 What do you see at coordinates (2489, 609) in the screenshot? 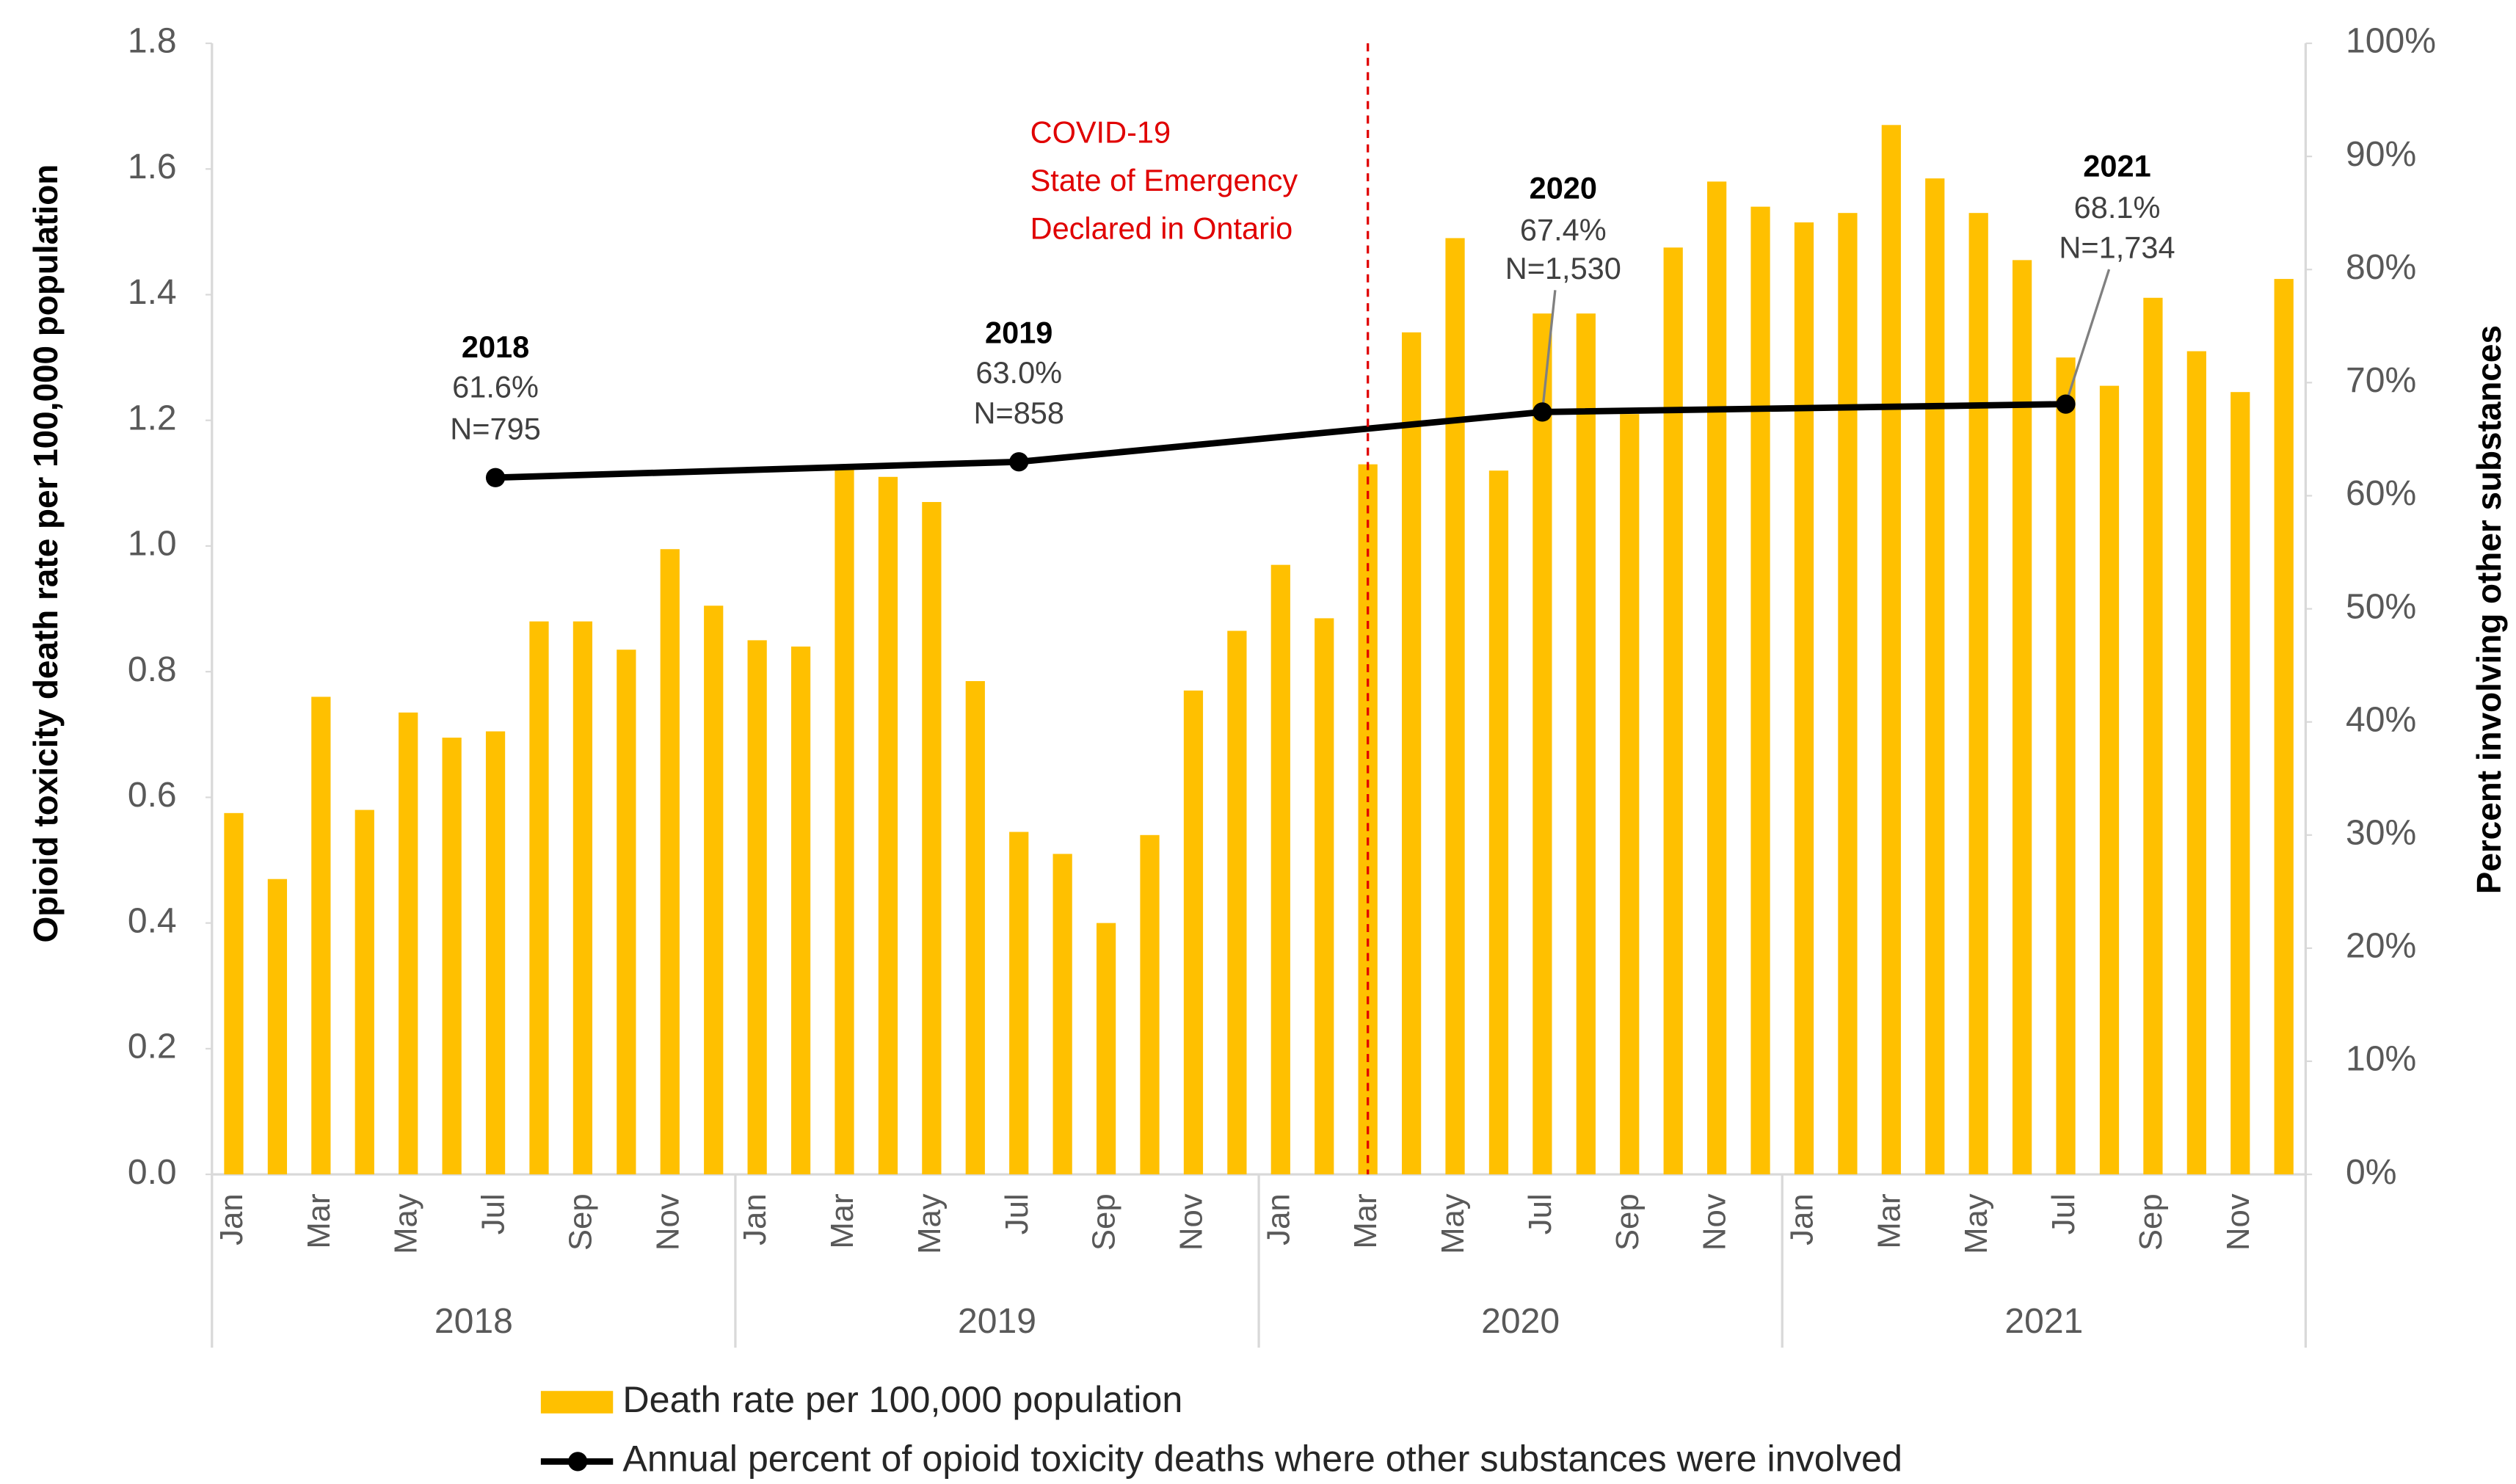
I see `y2-axis-title: Percent involving other substances` at bounding box center [2489, 609].